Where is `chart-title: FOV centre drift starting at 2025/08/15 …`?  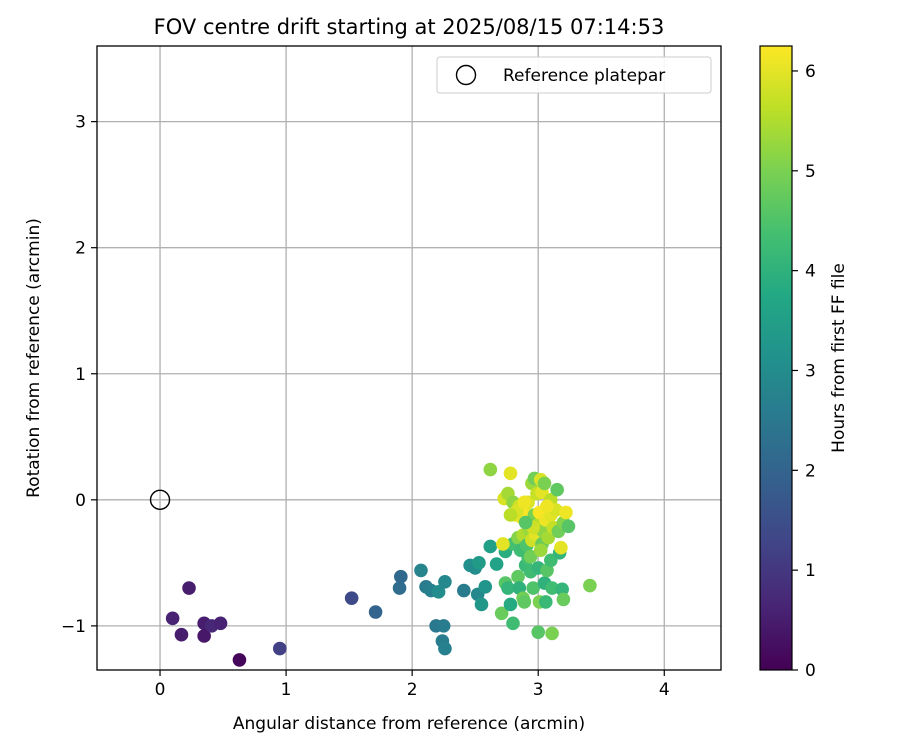 chart-title: FOV centre drift starting at 2025/08/15 … is located at coordinates (409, 27).